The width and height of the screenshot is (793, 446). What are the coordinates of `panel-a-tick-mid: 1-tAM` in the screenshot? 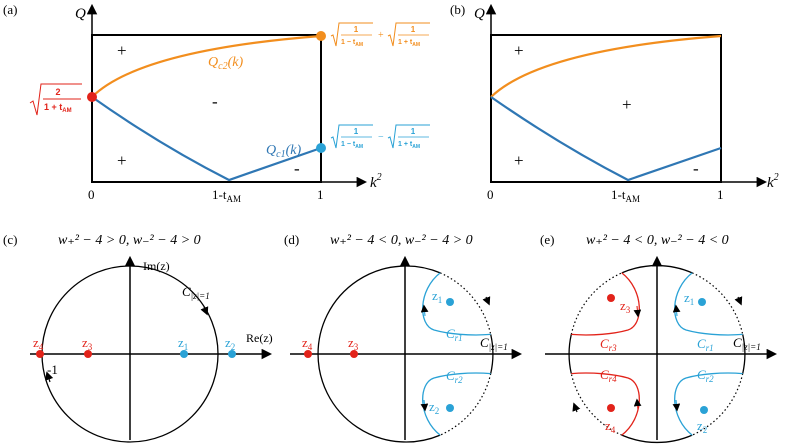 It's located at (226, 195).